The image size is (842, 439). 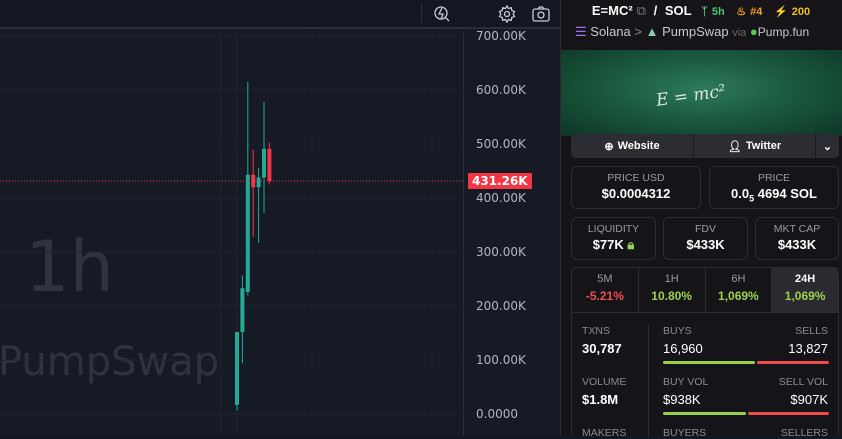 I want to click on chevron-down-icon: ⌄, so click(x=827, y=146).